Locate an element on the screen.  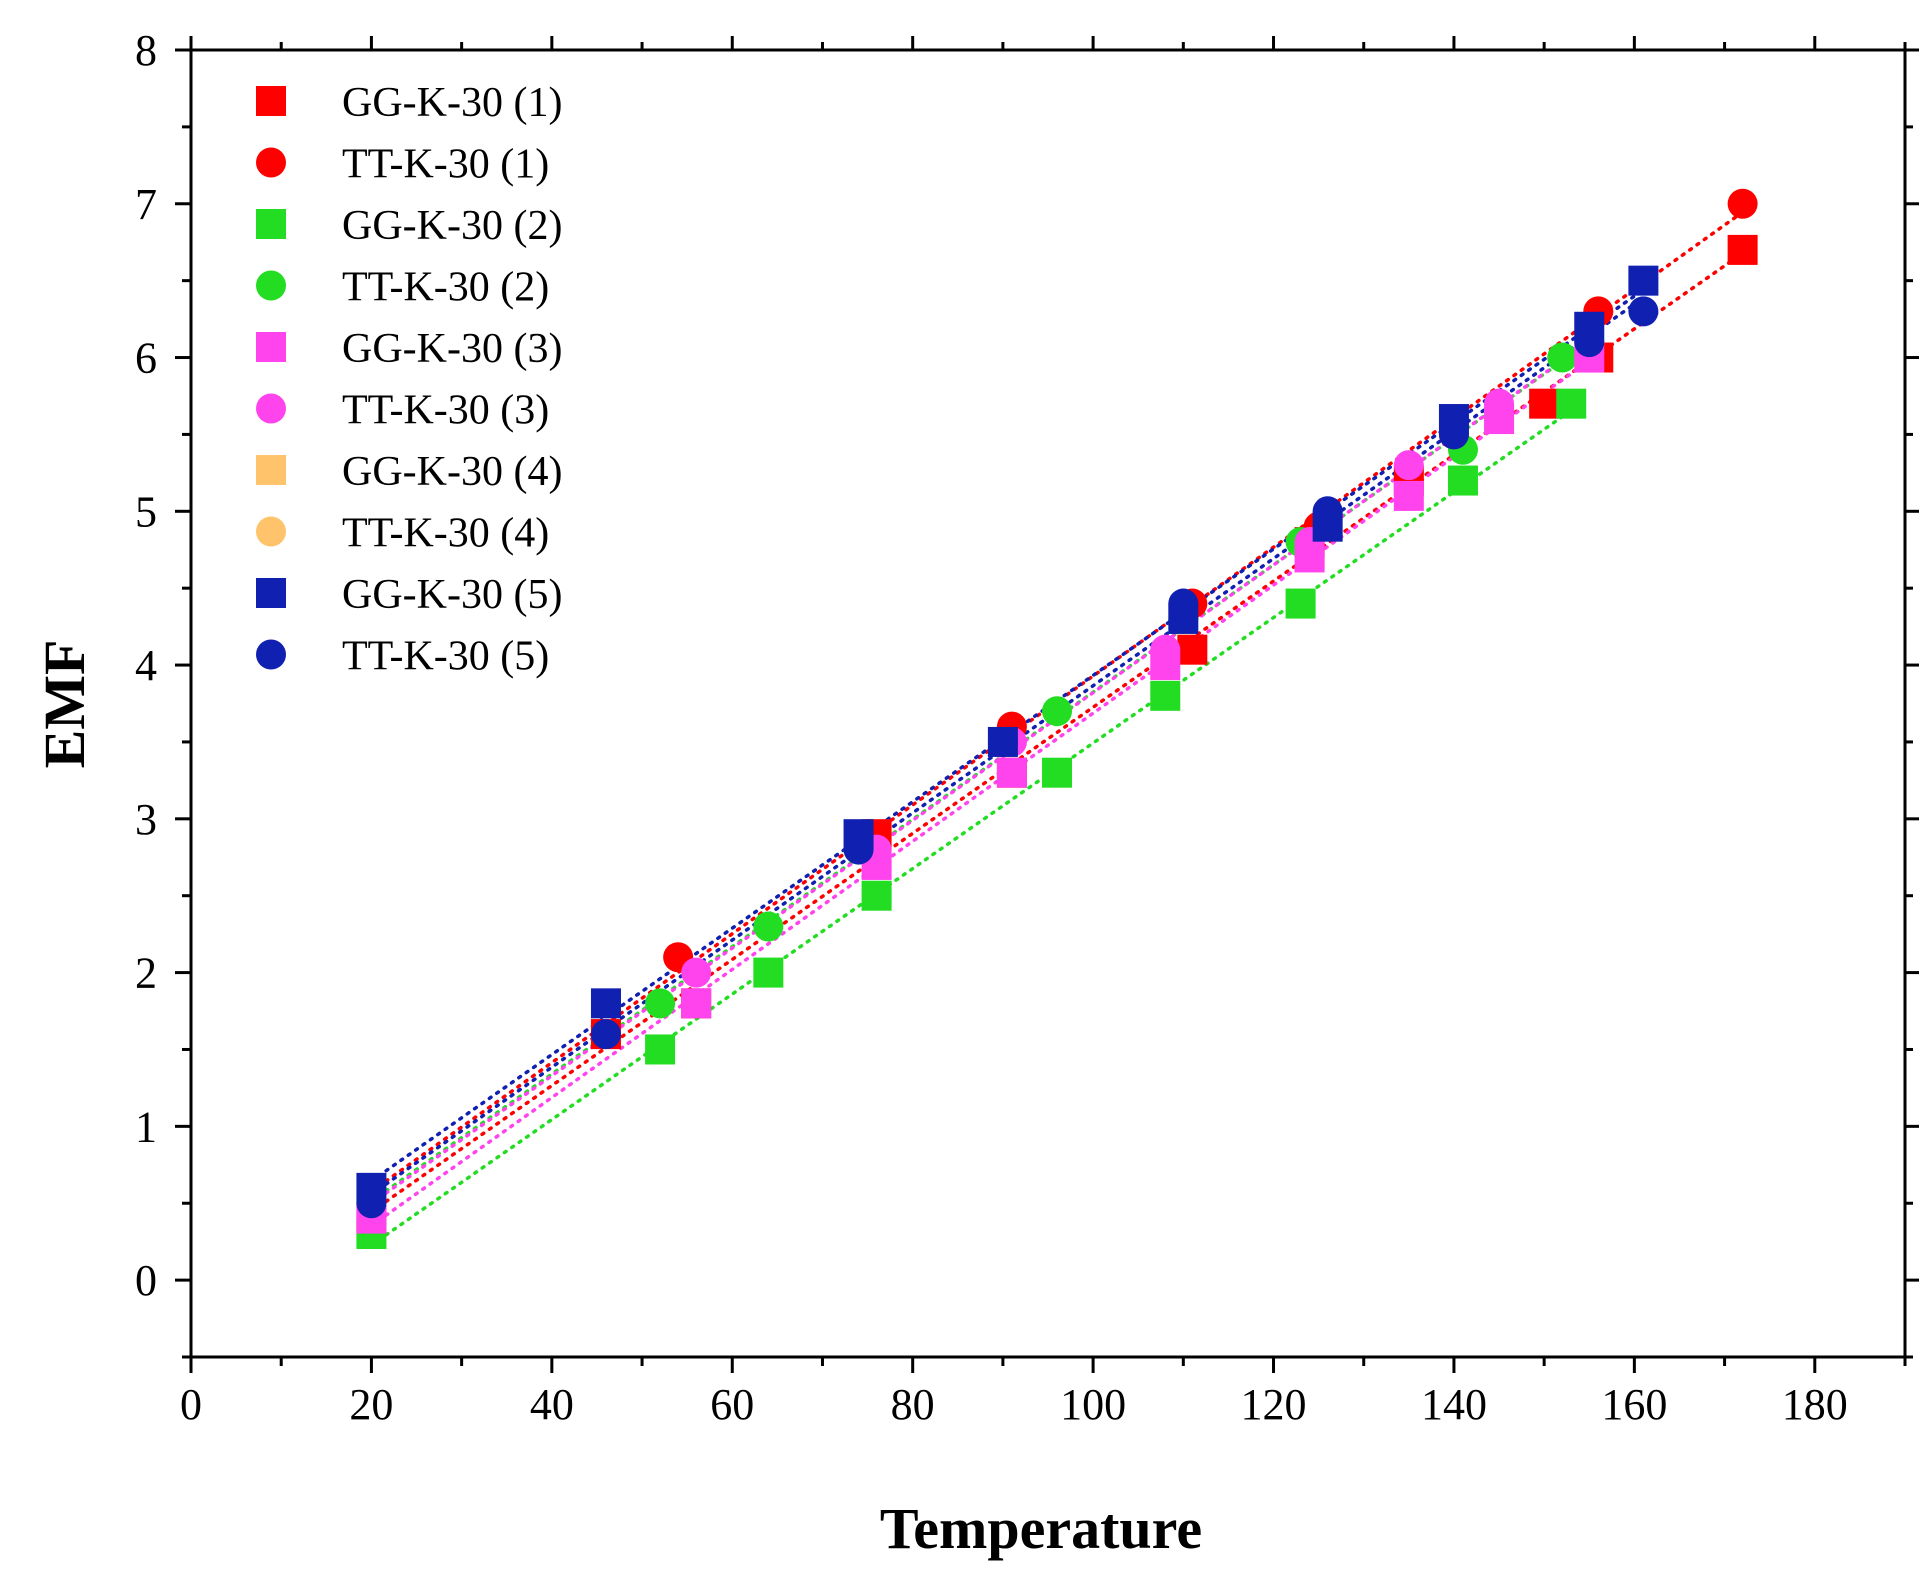
y-tick-label: 4 is located at coordinates (146, 665).